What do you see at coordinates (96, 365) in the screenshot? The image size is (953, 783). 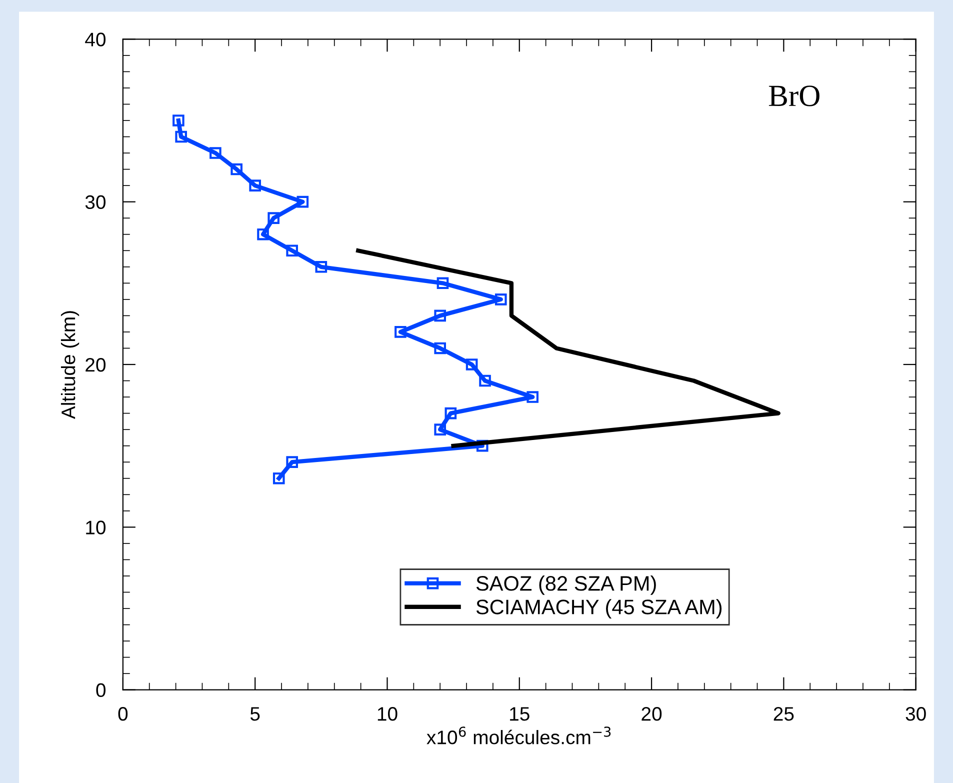 I see `y-tick-label: 20` at bounding box center [96, 365].